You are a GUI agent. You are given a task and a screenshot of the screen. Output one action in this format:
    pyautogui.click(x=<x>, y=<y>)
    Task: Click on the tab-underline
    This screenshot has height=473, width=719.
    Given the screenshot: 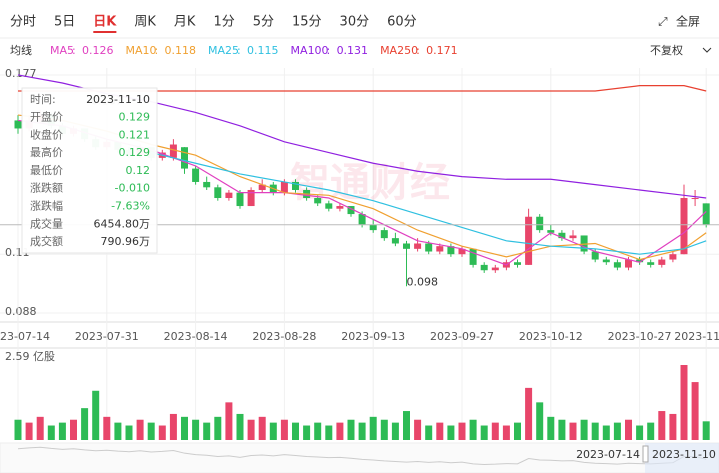 What is the action you would take?
    pyautogui.click(x=105, y=32)
    